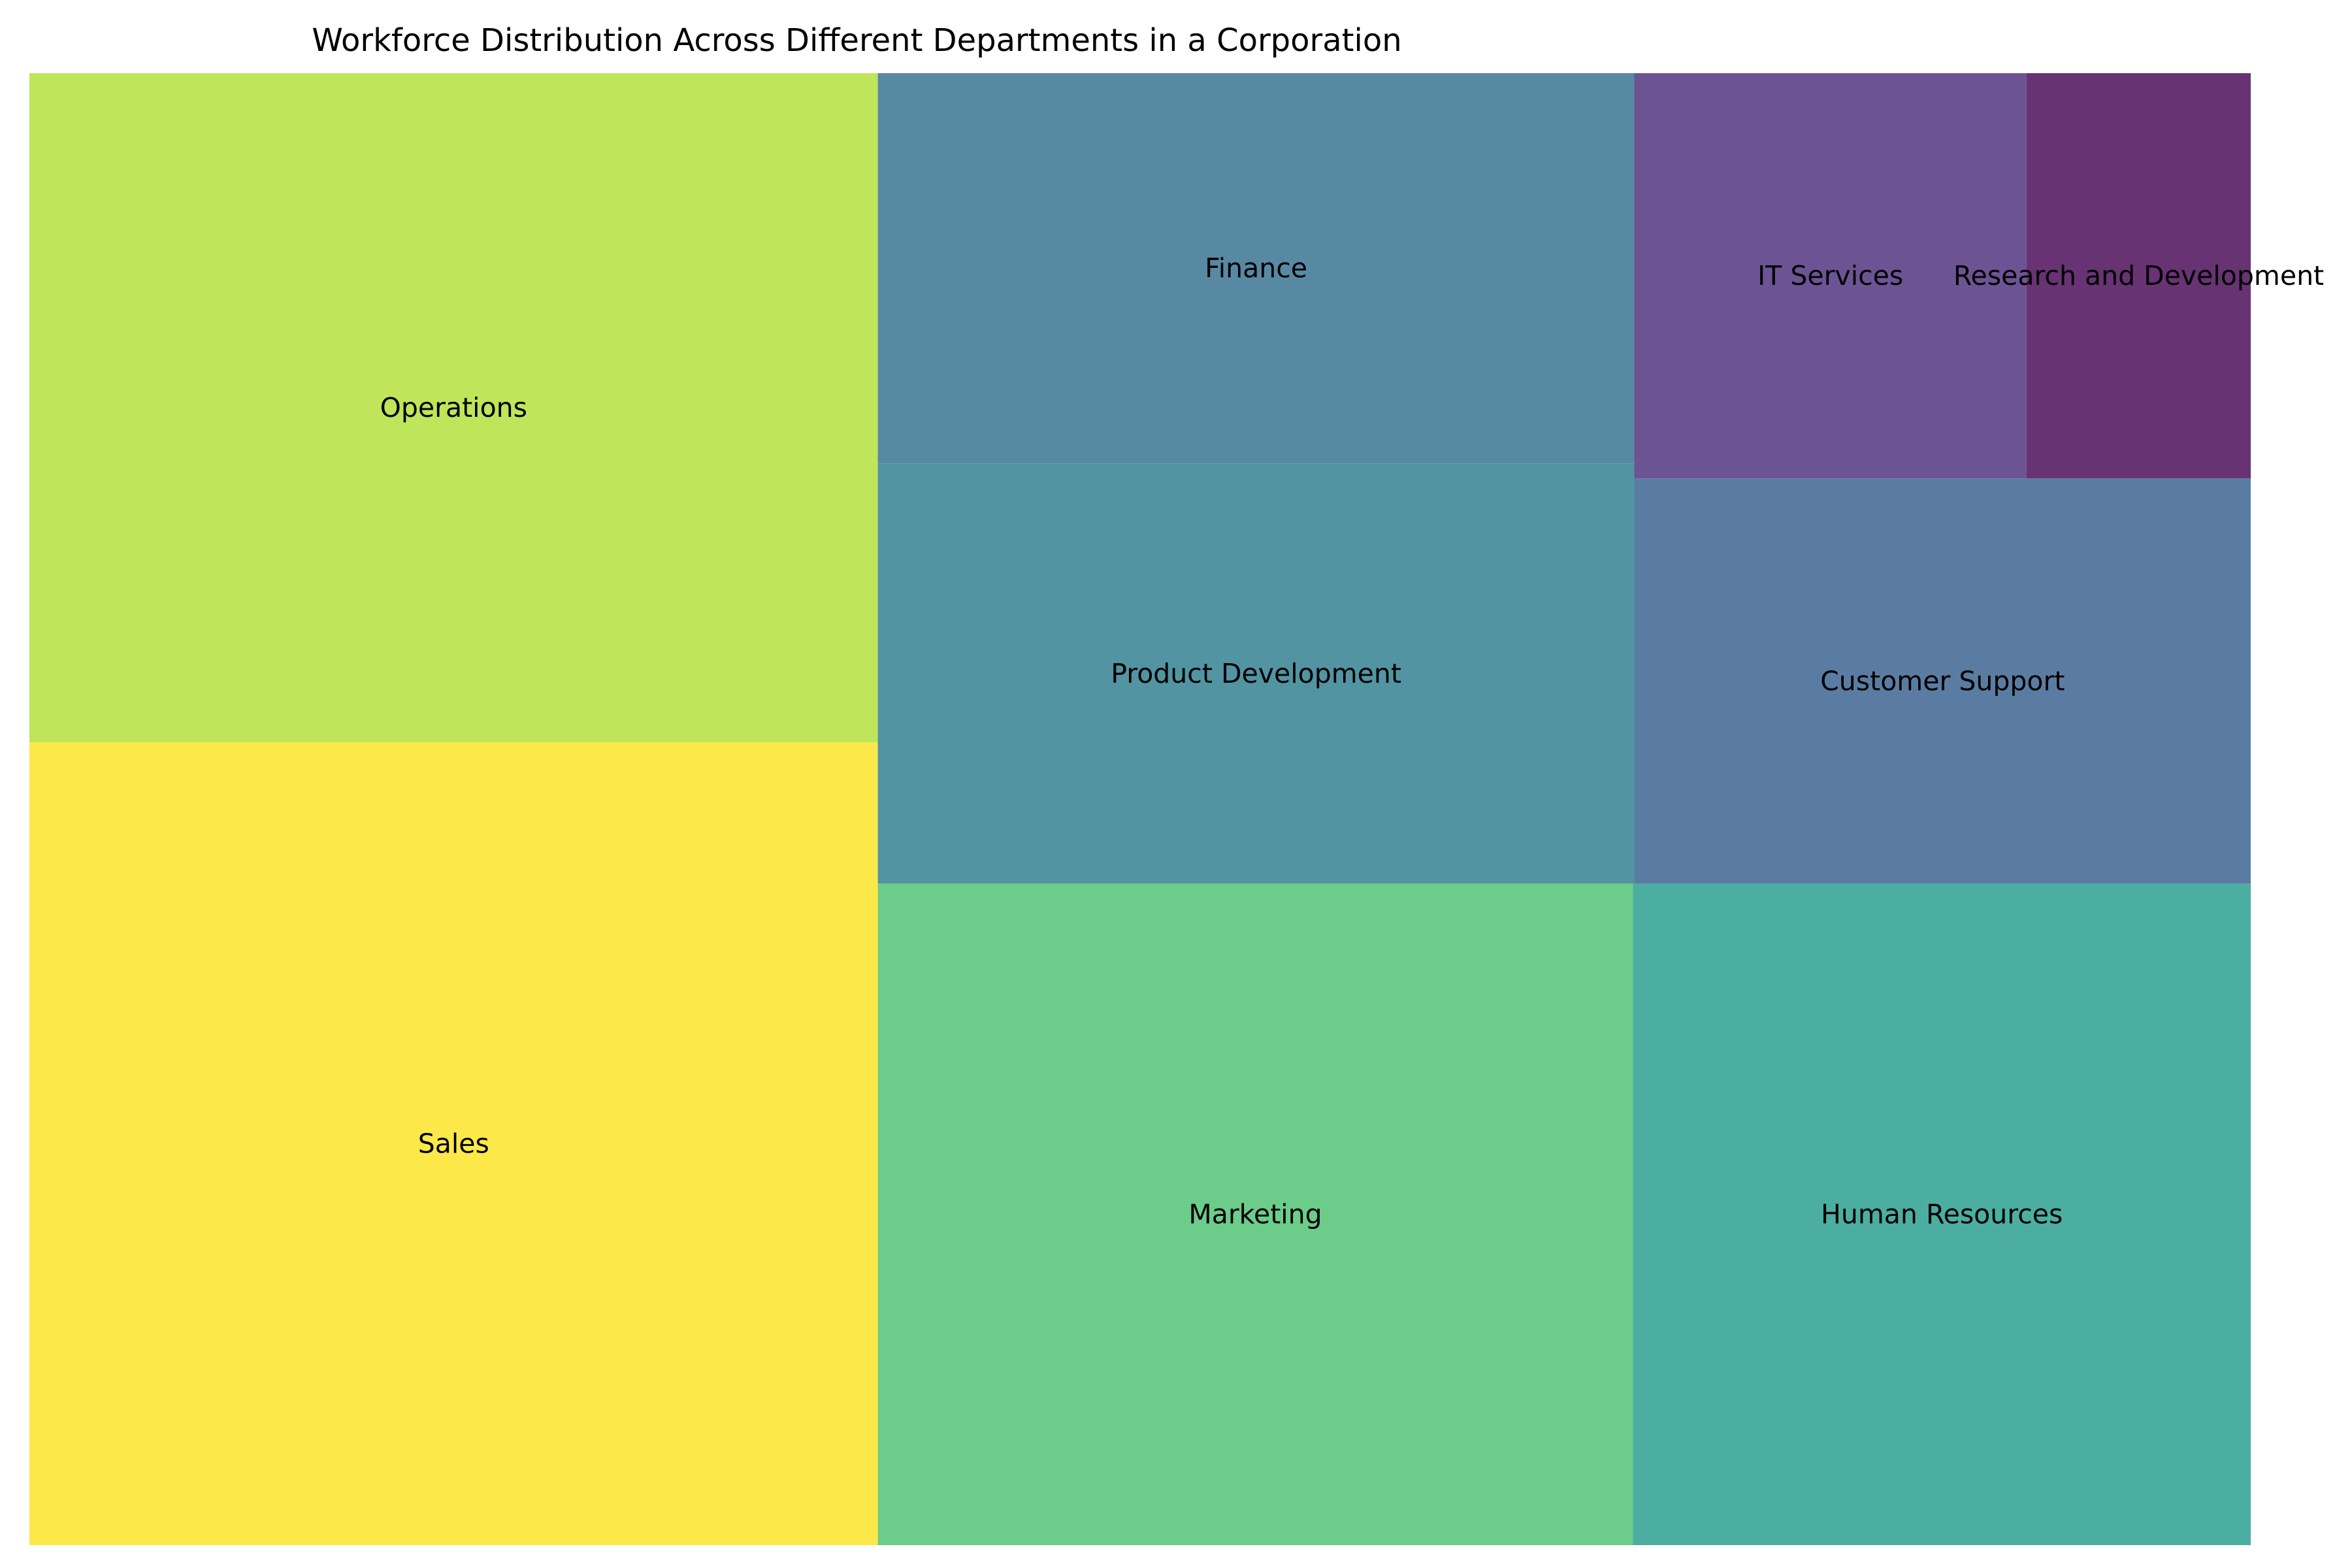 The width and height of the screenshot is (2352, 1568). I want to click on label-product-development: Product Development, so click(1256, 673).